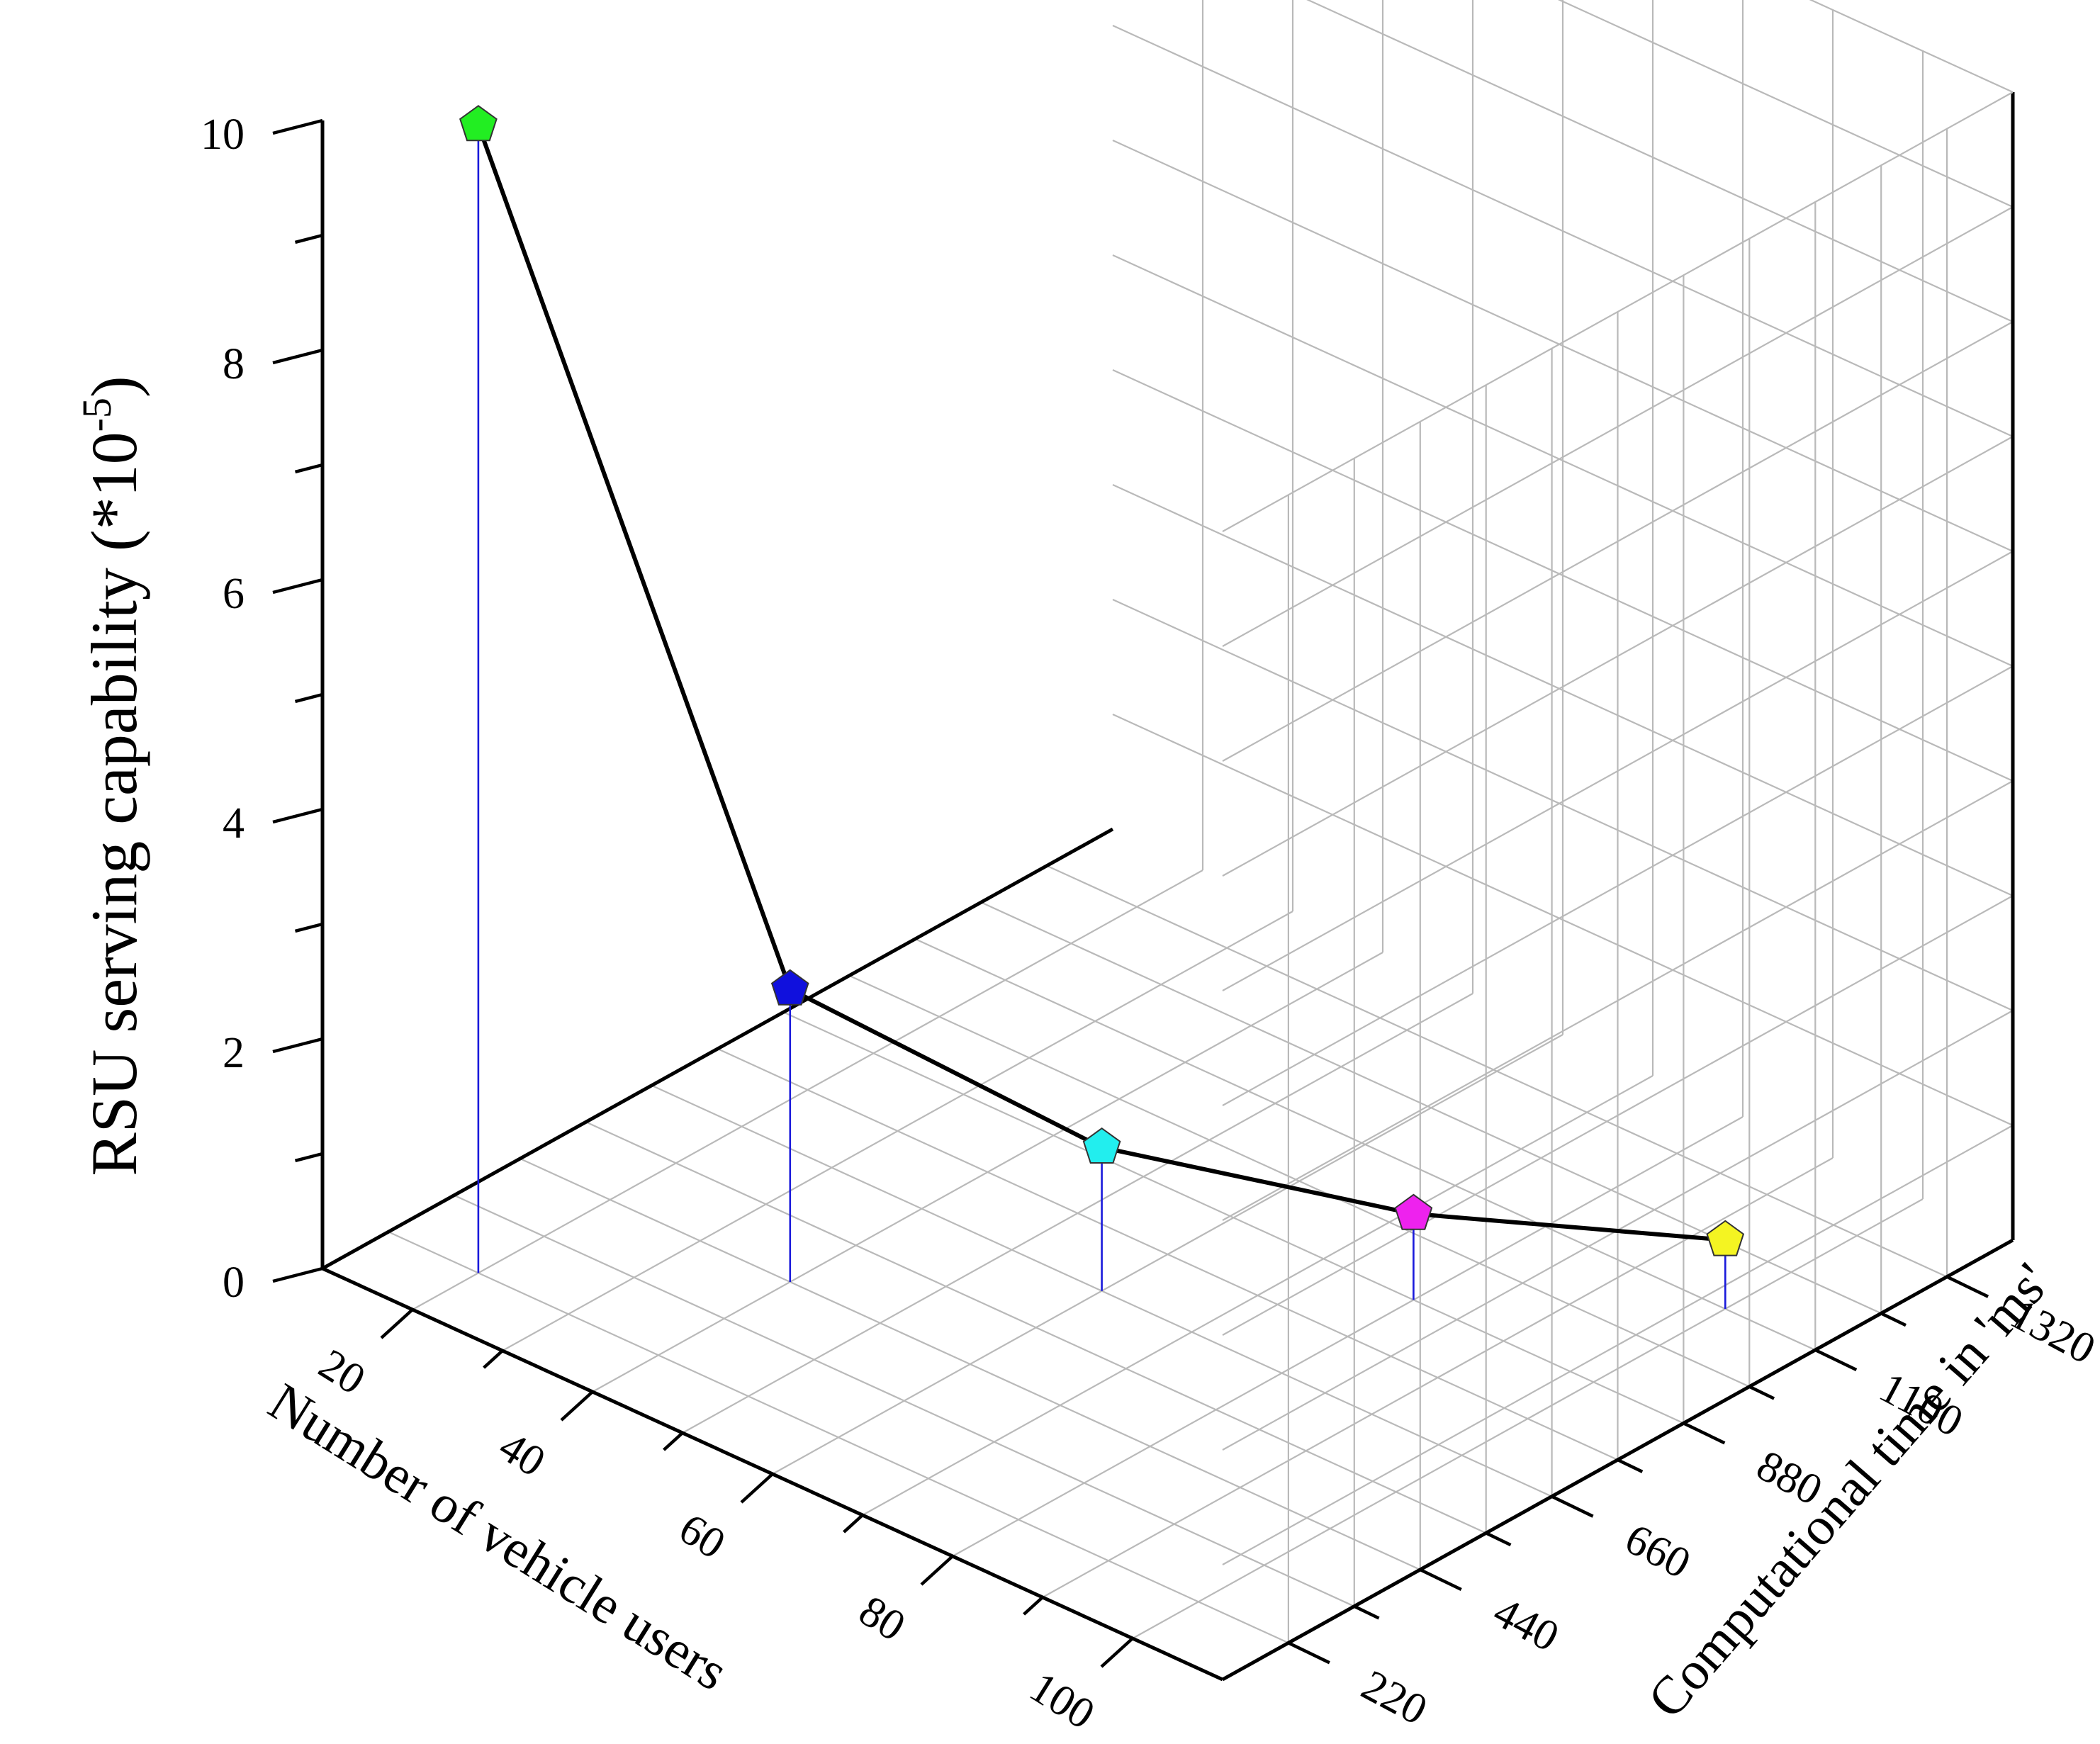 The height and width of the screenshot is (1744, 2100). I want to click on x-tick-label: 60, so click(702, 1536).